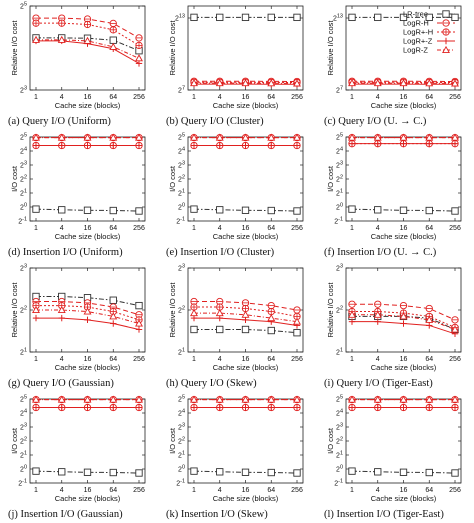 The height and width of the screenshot is (523, 474). I want to click on panel-caption: (b) Query I/O (Cluster), so click(215, 121).